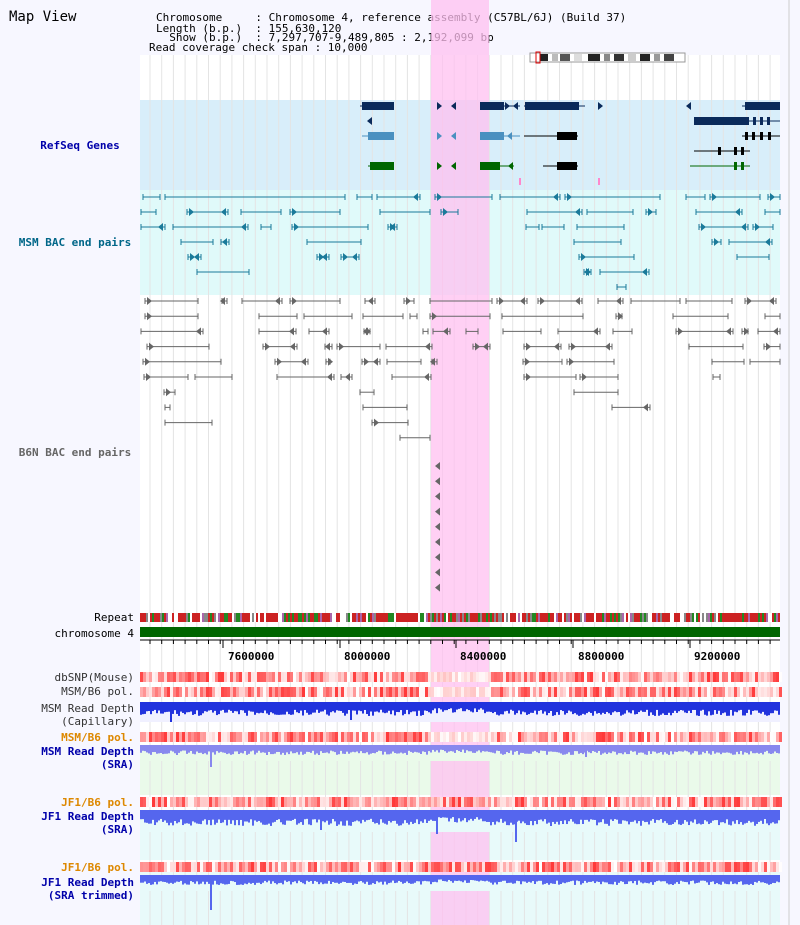 Image resolution: width=800 pixels, height=925 pixels. Describe the element at coordinates (87, 882) in the screenshot. I see `track-label-jf1-depth-trim: JF1 Read Depth` at that location.